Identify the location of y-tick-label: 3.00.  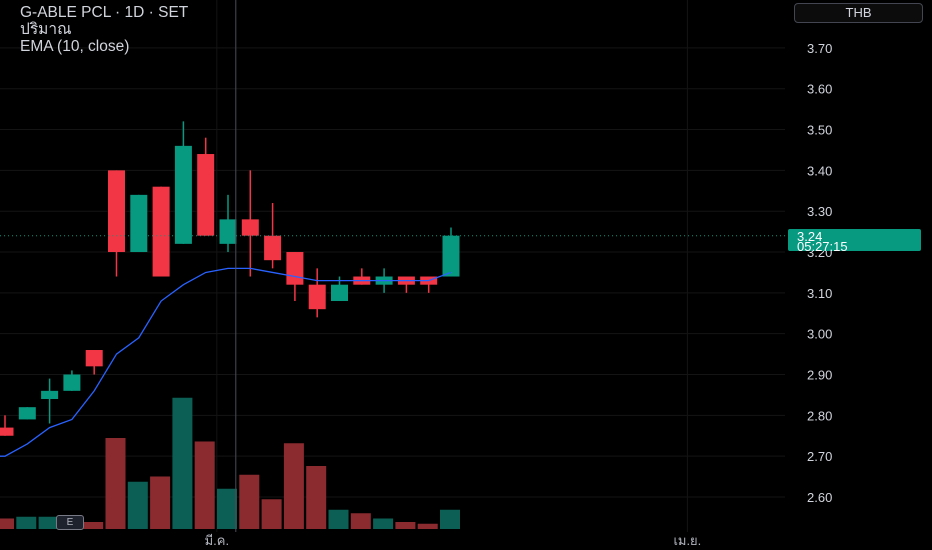
(819, 334).